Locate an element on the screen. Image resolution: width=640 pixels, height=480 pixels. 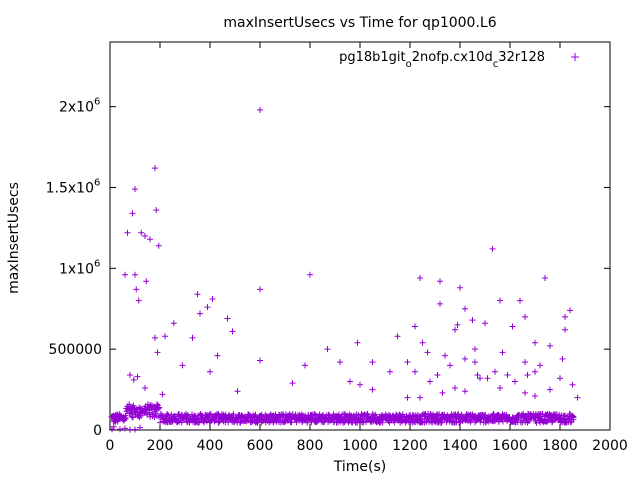
y-tick-label: 1.5x10 is located at coordinates (70, 189).